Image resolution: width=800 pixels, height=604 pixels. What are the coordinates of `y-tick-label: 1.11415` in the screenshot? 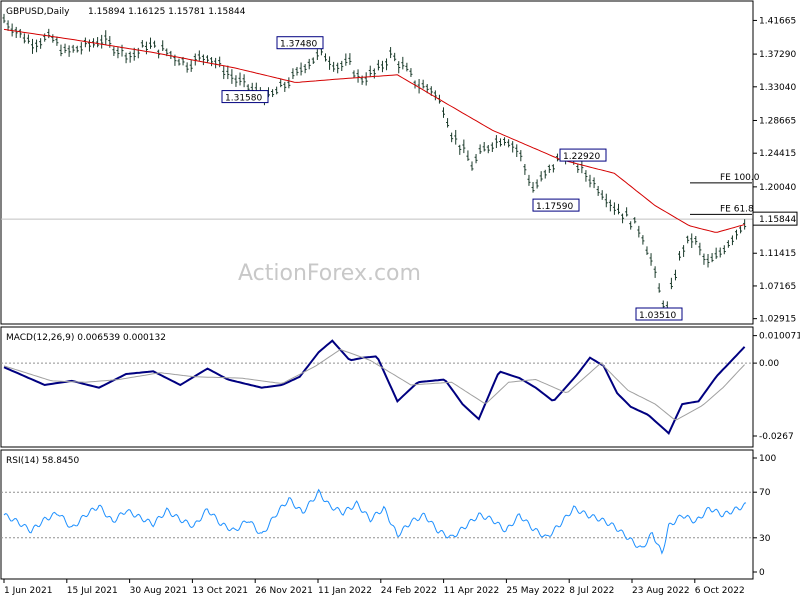 It's located at (777, 254).